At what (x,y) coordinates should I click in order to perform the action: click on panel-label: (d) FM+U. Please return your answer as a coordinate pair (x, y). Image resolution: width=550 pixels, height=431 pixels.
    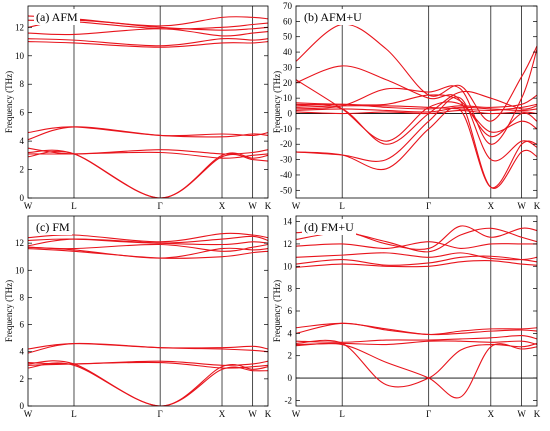
    Looking at the image, I should click on (329, 227).